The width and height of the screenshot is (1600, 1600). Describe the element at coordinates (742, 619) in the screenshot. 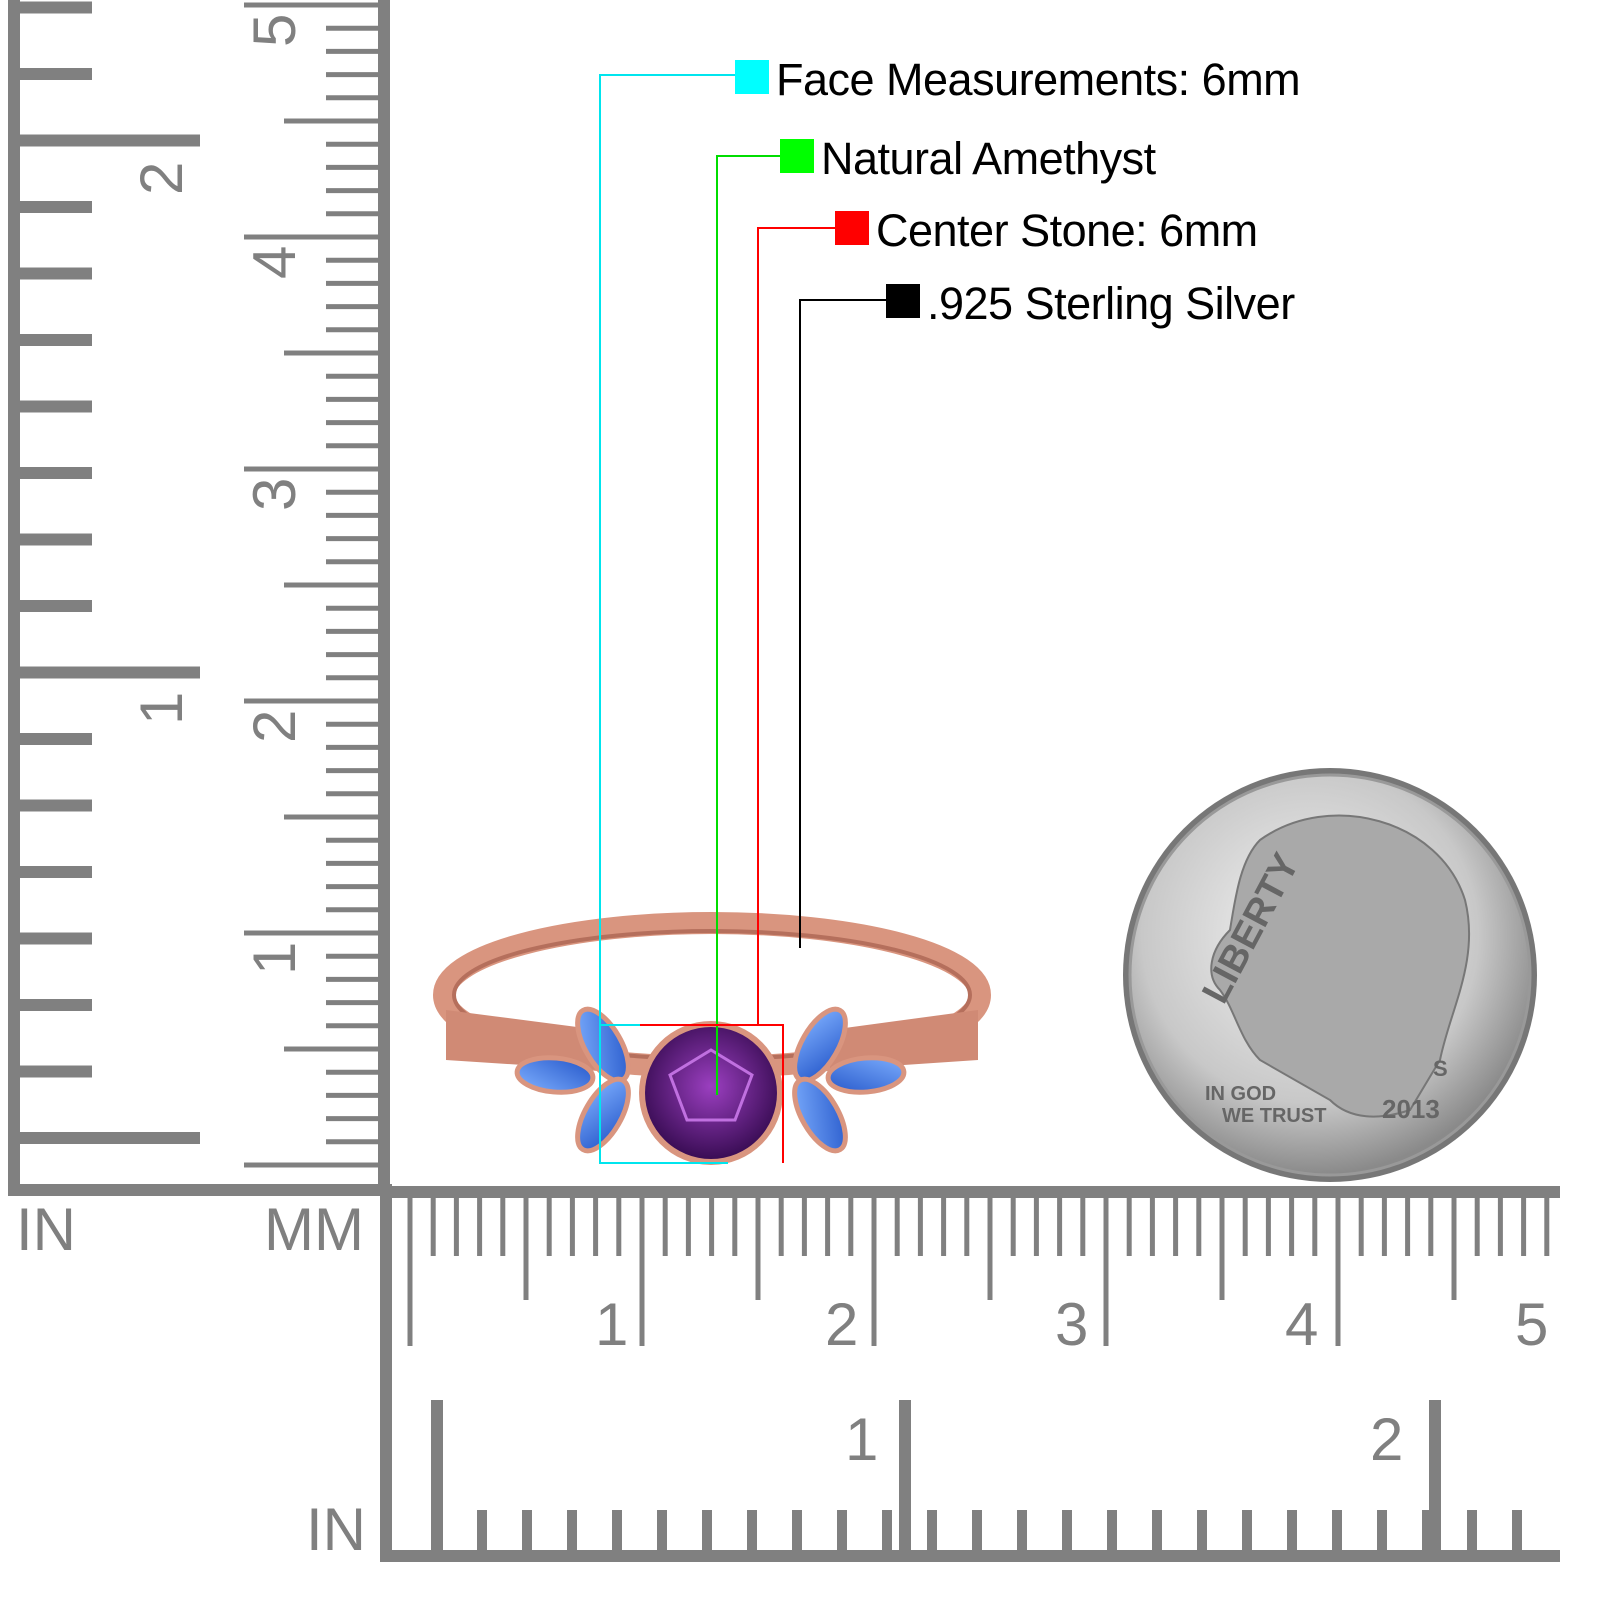

I see `callout-lines` at that location.